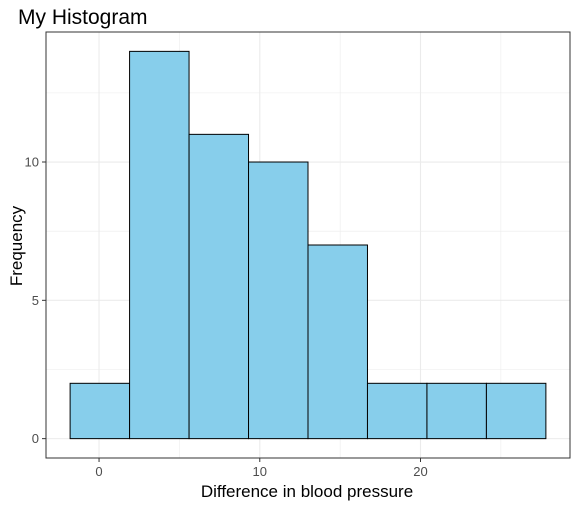  What do you see at coordinates (98, 471) in the screenshot?
I see `x-tick-label: 0` at bounding box center [98, 471].